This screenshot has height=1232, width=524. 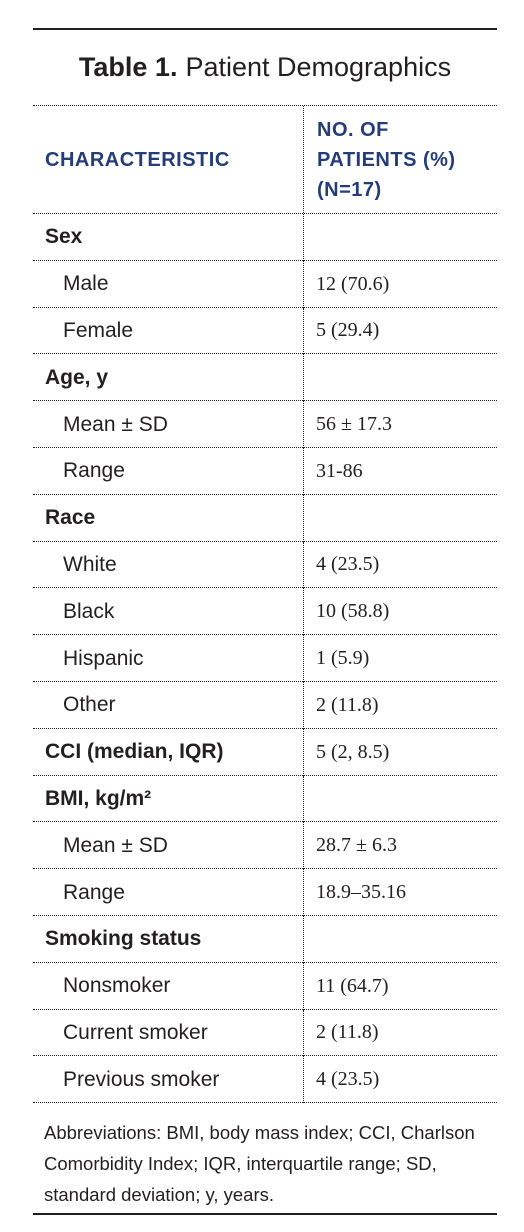 I want to click on row-value: 28.7 ± 6.3, so click(x=356, y=845).